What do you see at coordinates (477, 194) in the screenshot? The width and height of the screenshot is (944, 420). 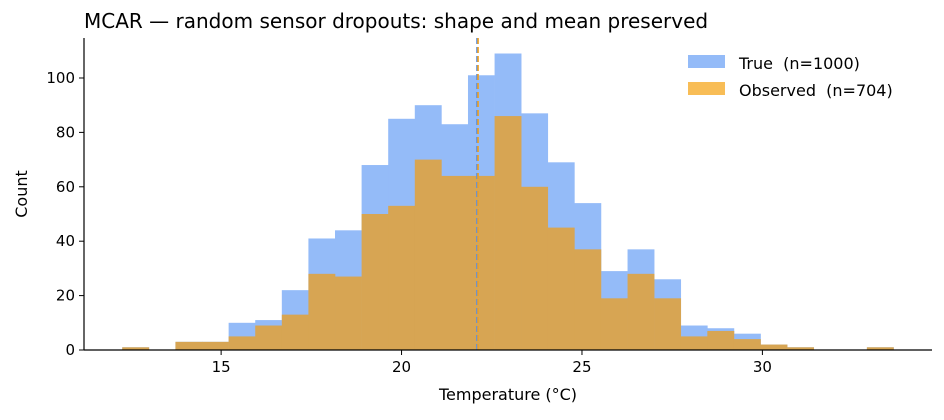 I see `mean-lines` at bounding box center [477, 194].